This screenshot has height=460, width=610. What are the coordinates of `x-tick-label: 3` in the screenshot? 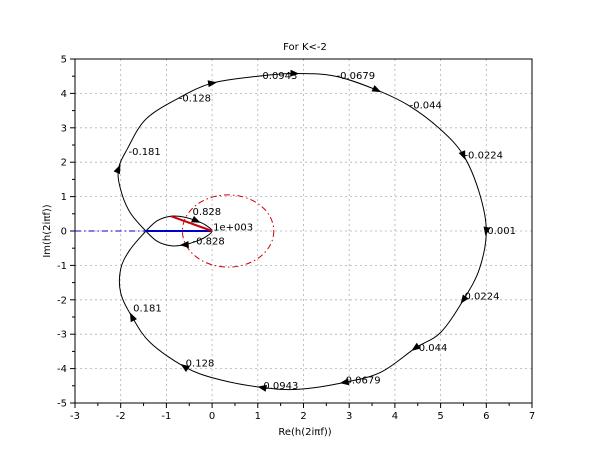 It's located at (349, 416).